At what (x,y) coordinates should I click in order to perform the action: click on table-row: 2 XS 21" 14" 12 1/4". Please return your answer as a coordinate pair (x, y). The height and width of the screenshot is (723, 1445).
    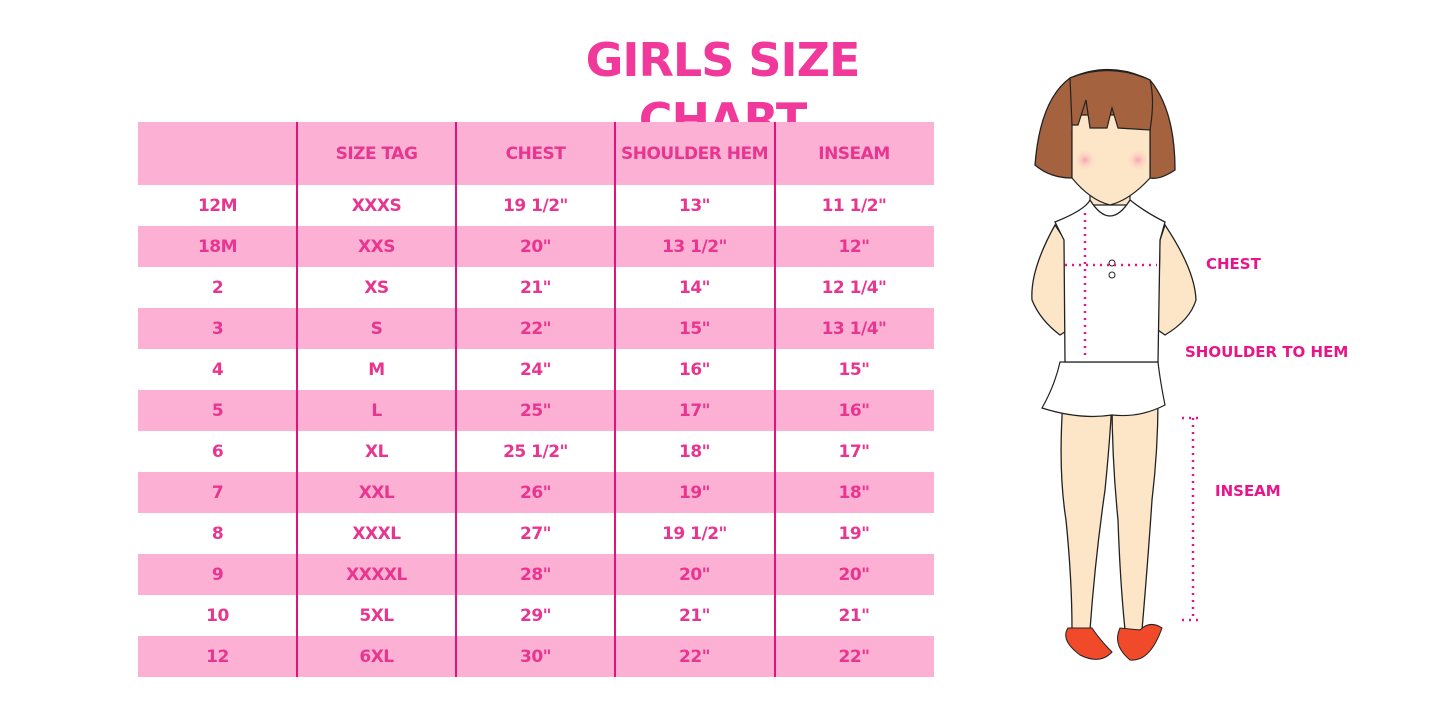
    Looking at the image, I should click on (536, 287).